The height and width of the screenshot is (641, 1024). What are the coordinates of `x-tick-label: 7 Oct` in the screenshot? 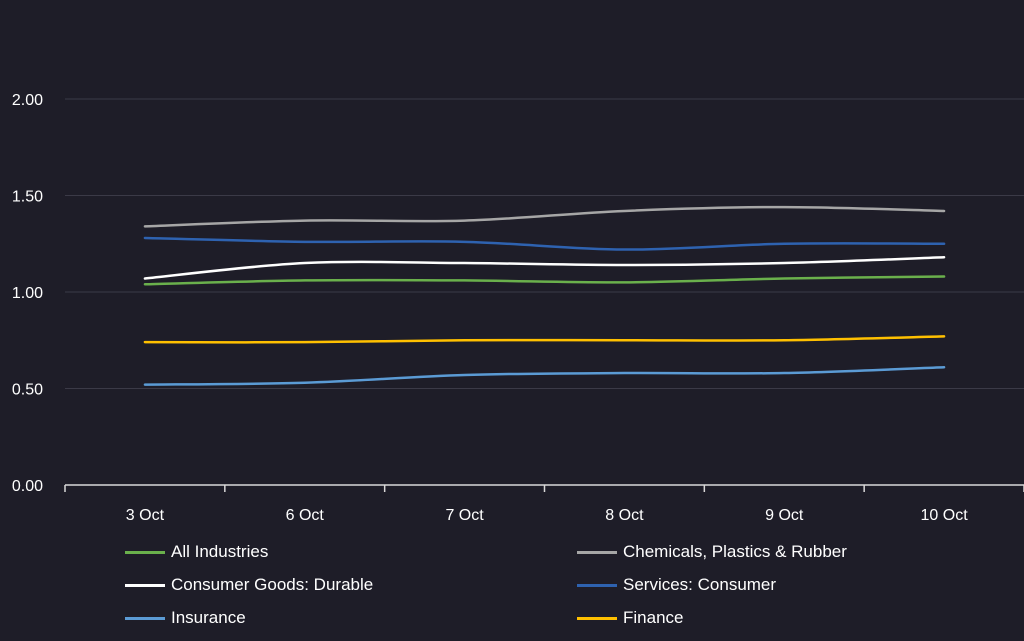 It's located at (464, 515).